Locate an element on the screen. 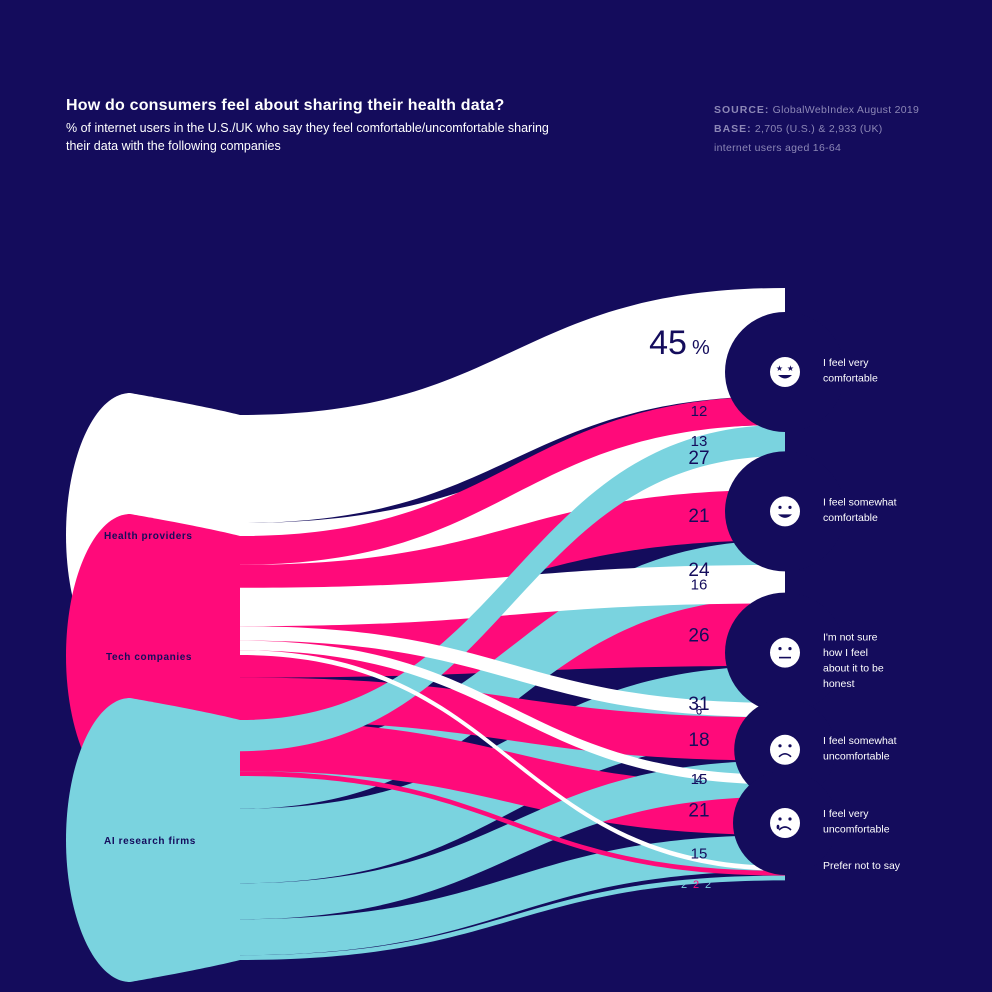 Image resolution: width=992 pixels, height=992 pixels. flow-health-very_comfortable is located at coordinates (512, 405).